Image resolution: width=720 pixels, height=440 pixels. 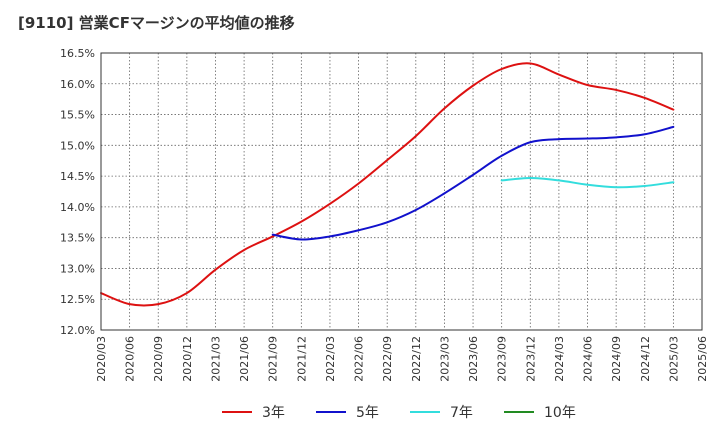 I want to click on legend: 3年 5年 7年 10年, so click(x=360, y=414).